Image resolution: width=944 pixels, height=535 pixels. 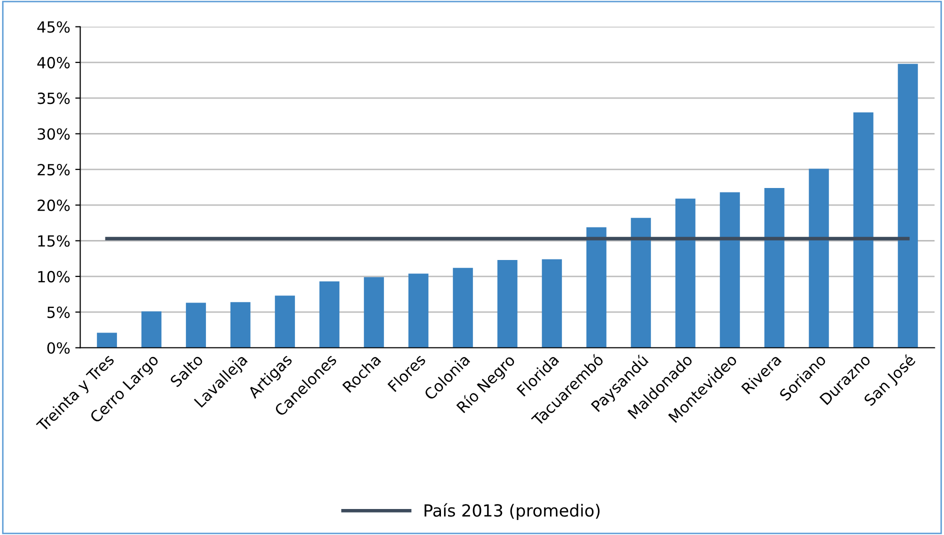 What do you see at coordinates (54, 134) in the screenshot?
I see `y-tick-label: 30%` at bounding box center [54, 134].